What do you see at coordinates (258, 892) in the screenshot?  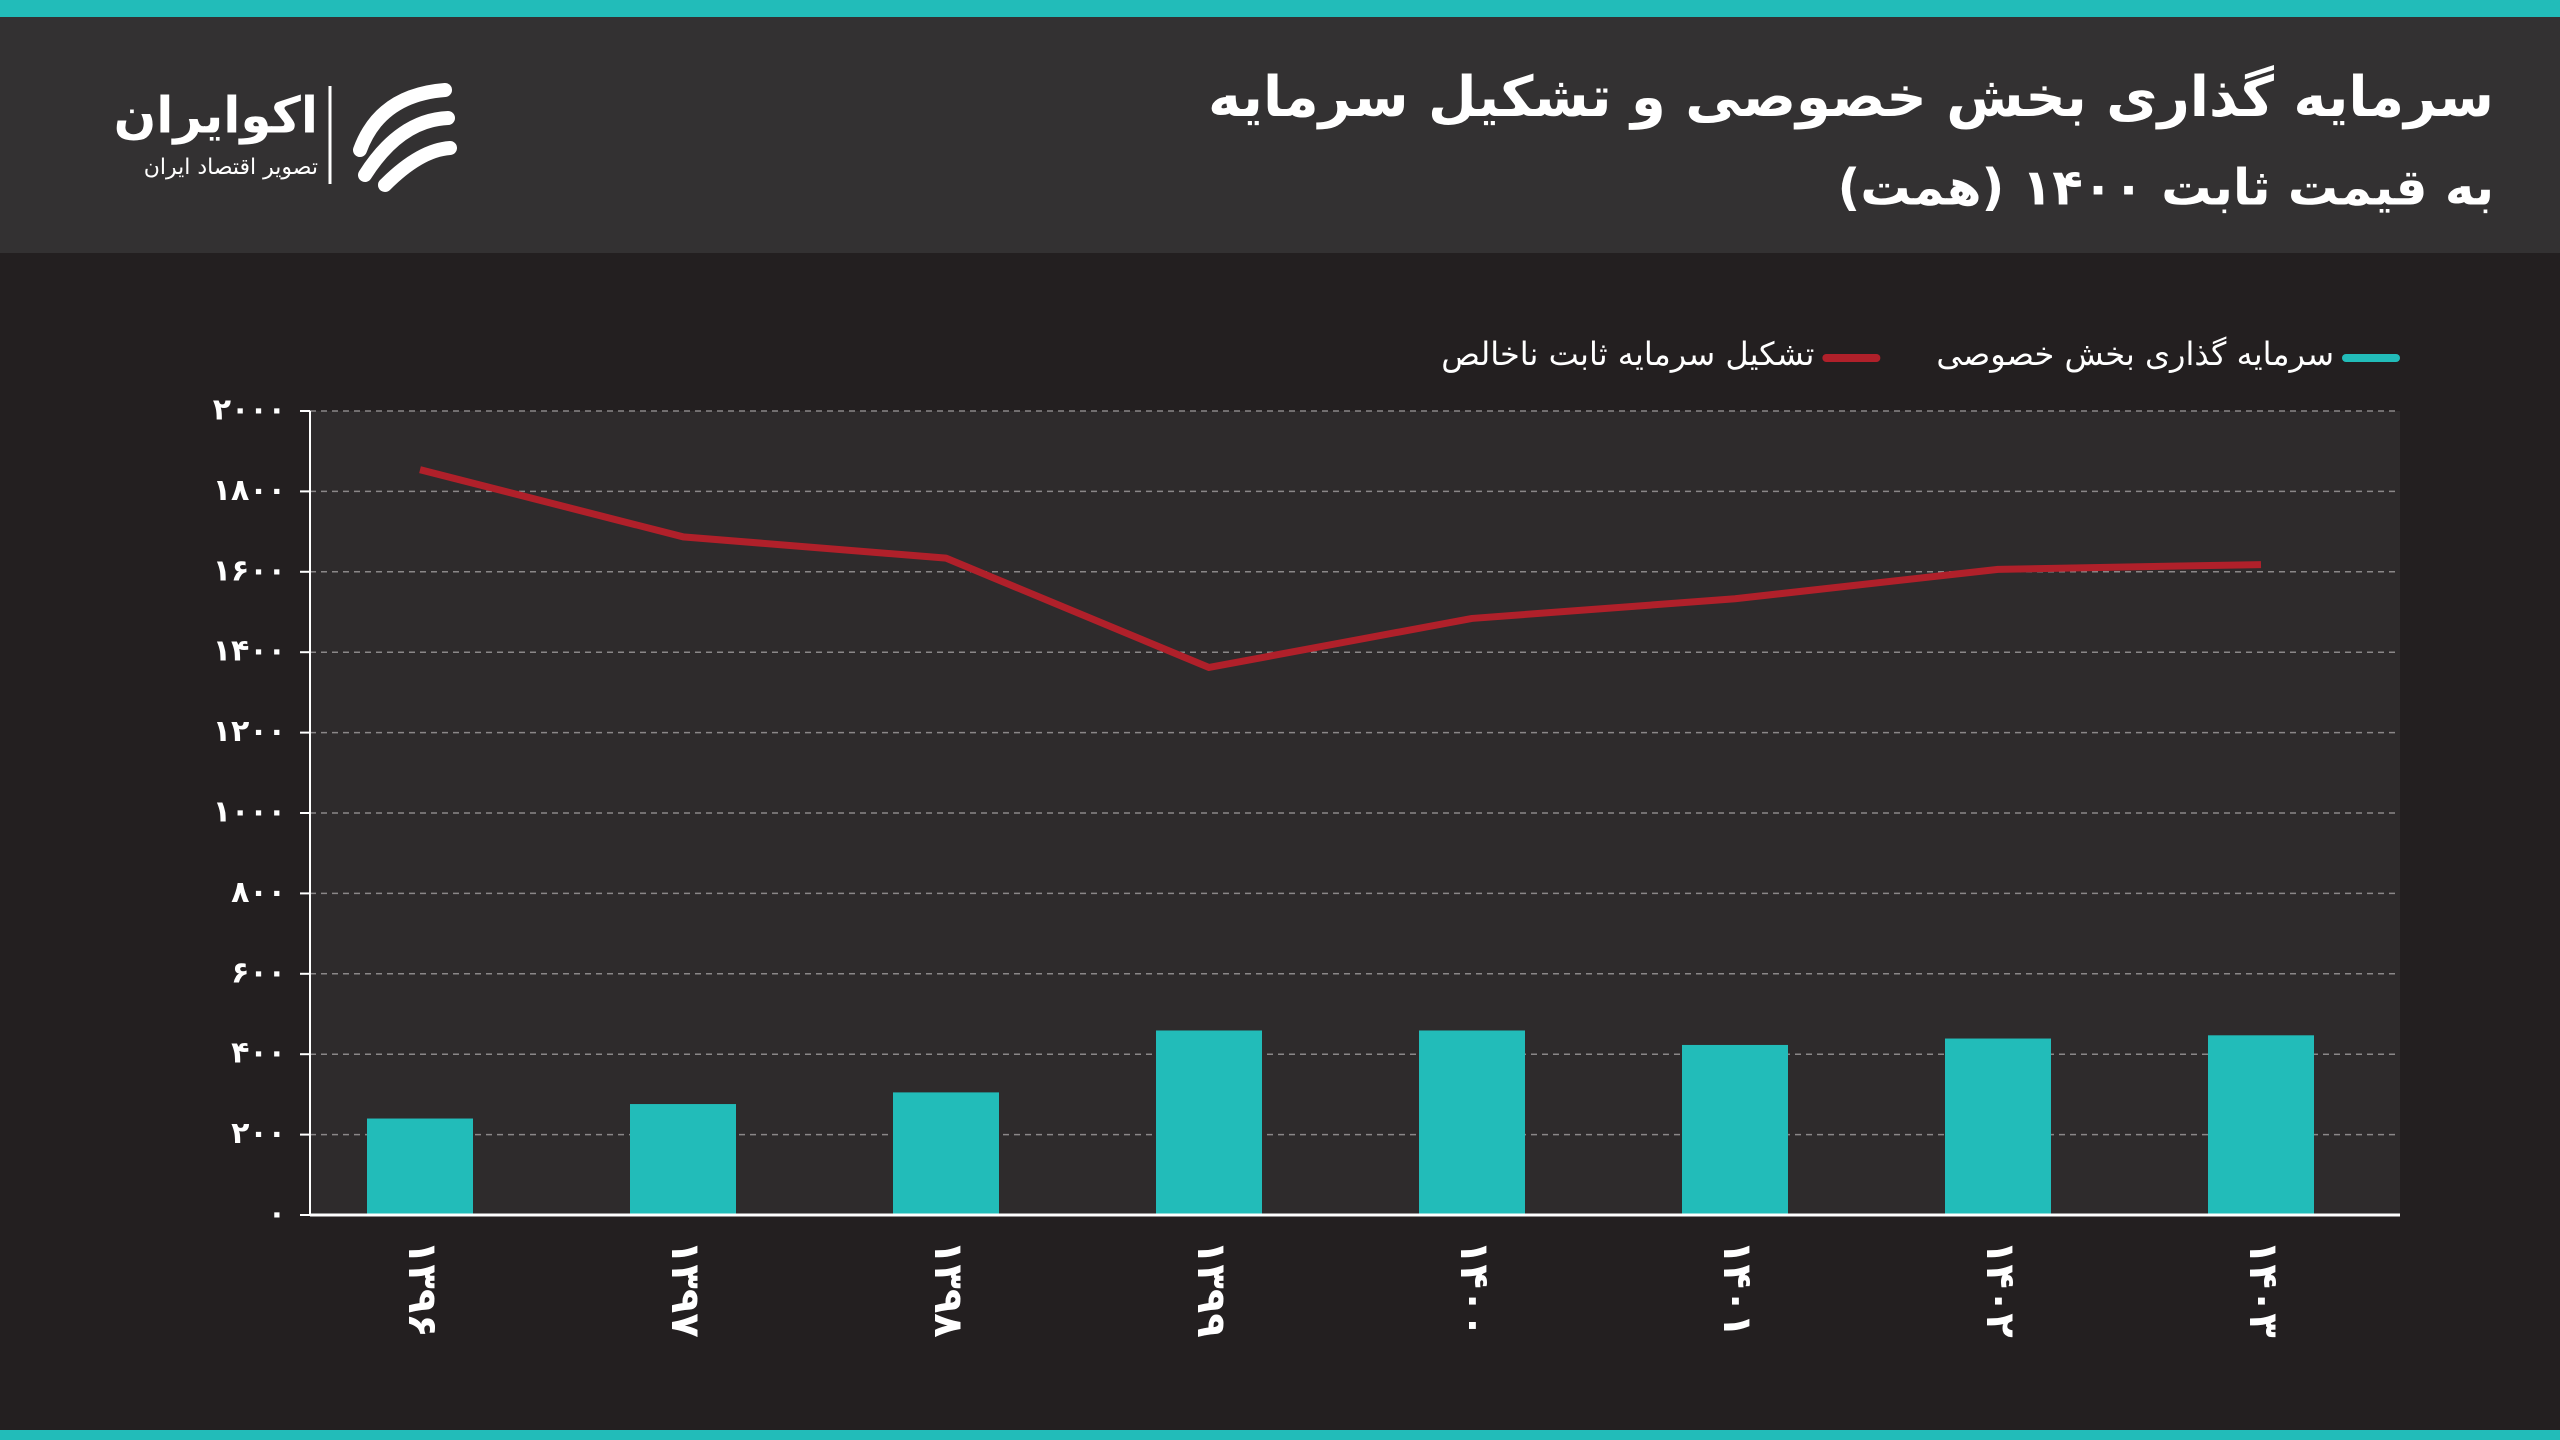 I see `y-tick-label: ۸۰۰` at bounding box center [258, 892].